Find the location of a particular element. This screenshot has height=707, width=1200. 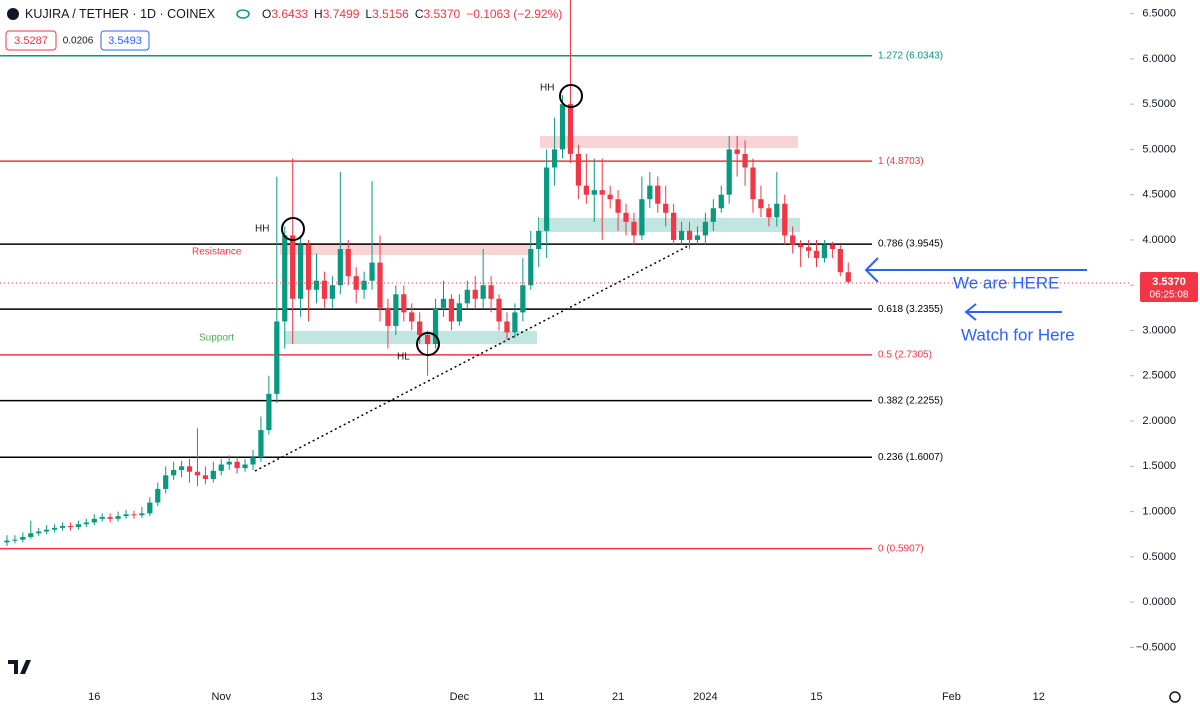

spread: 0.0206 is located at coordinates (78, 41).